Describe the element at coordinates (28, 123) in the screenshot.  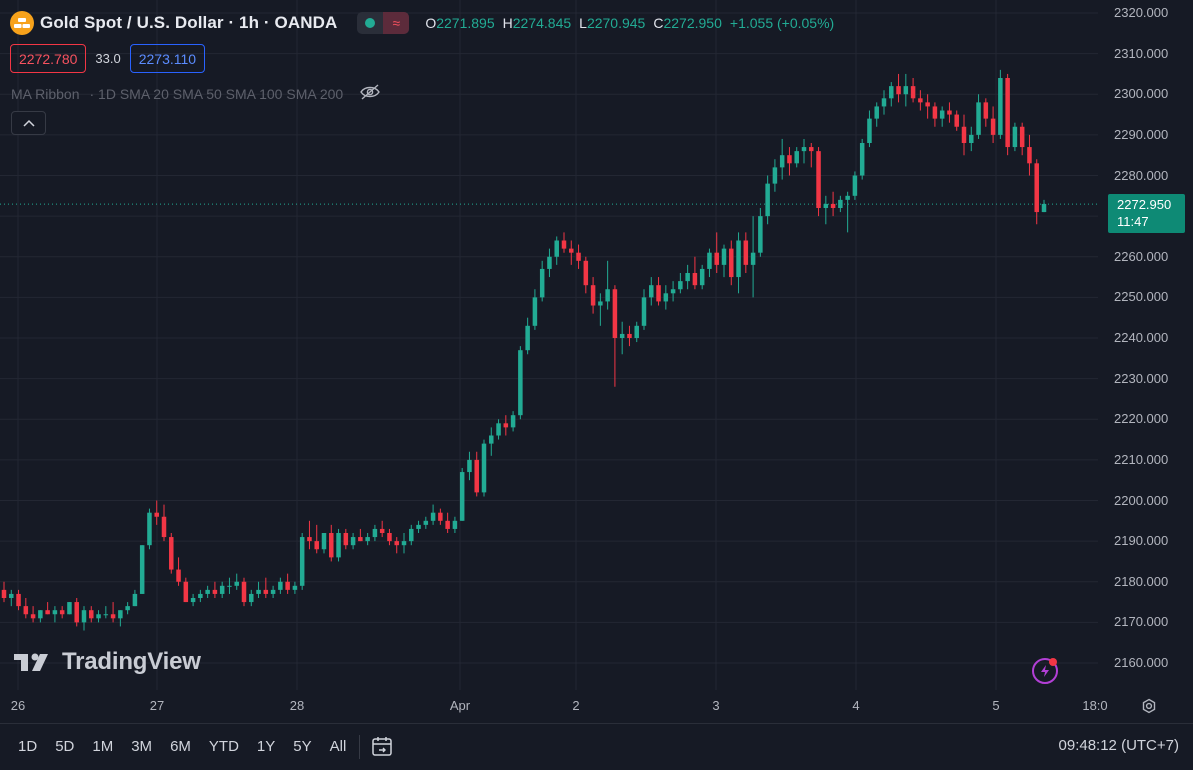
I see `collapse-legend-button` at that location.